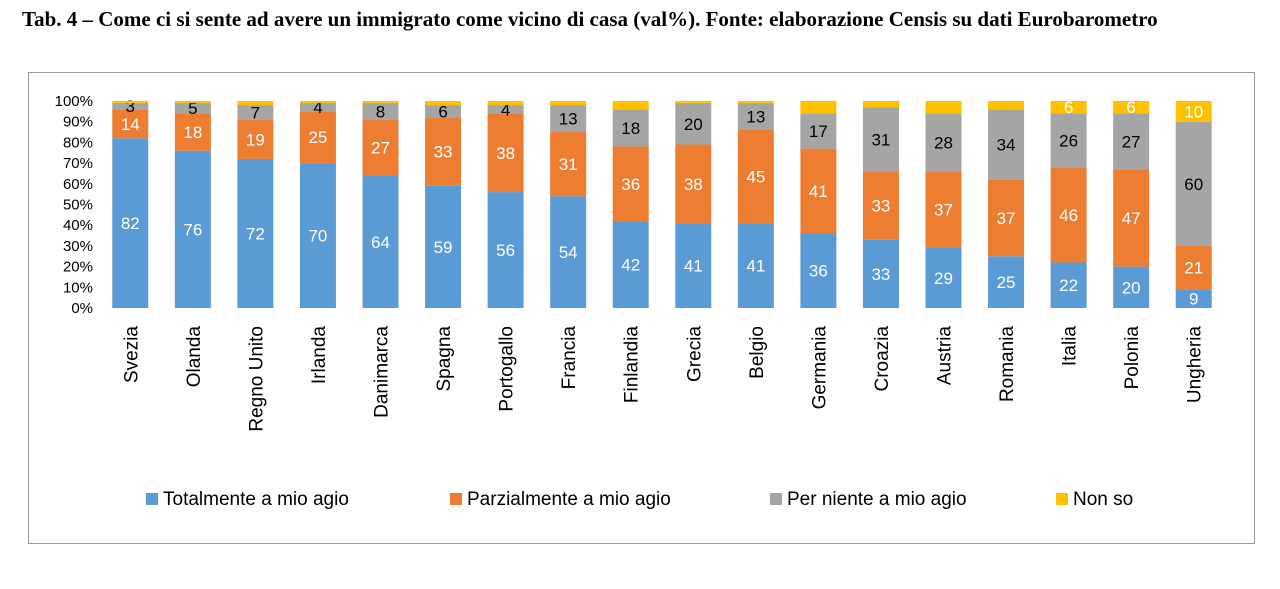 This screenshot has width=1280, height=589. I want to click on data-label: 47, so click(1131, 218).